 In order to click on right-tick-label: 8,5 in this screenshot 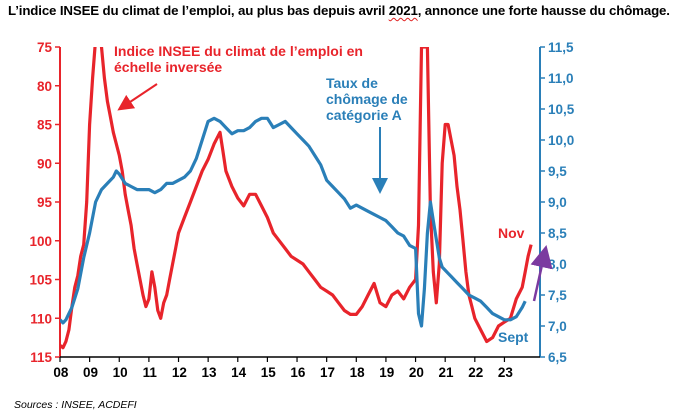, I will do `click(557, 233)`.